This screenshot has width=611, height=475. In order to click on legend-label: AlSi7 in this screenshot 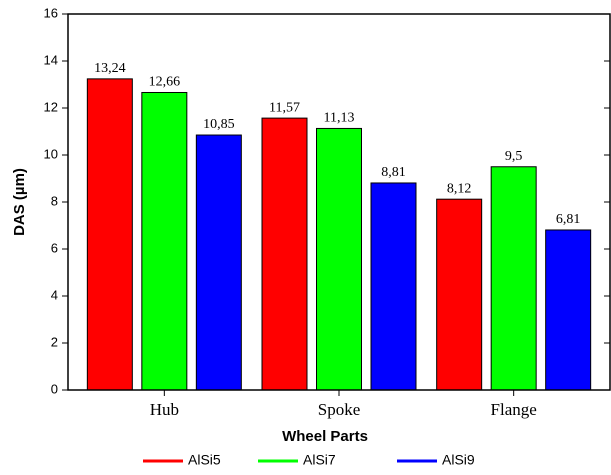, I will do `click(319, 460)`.